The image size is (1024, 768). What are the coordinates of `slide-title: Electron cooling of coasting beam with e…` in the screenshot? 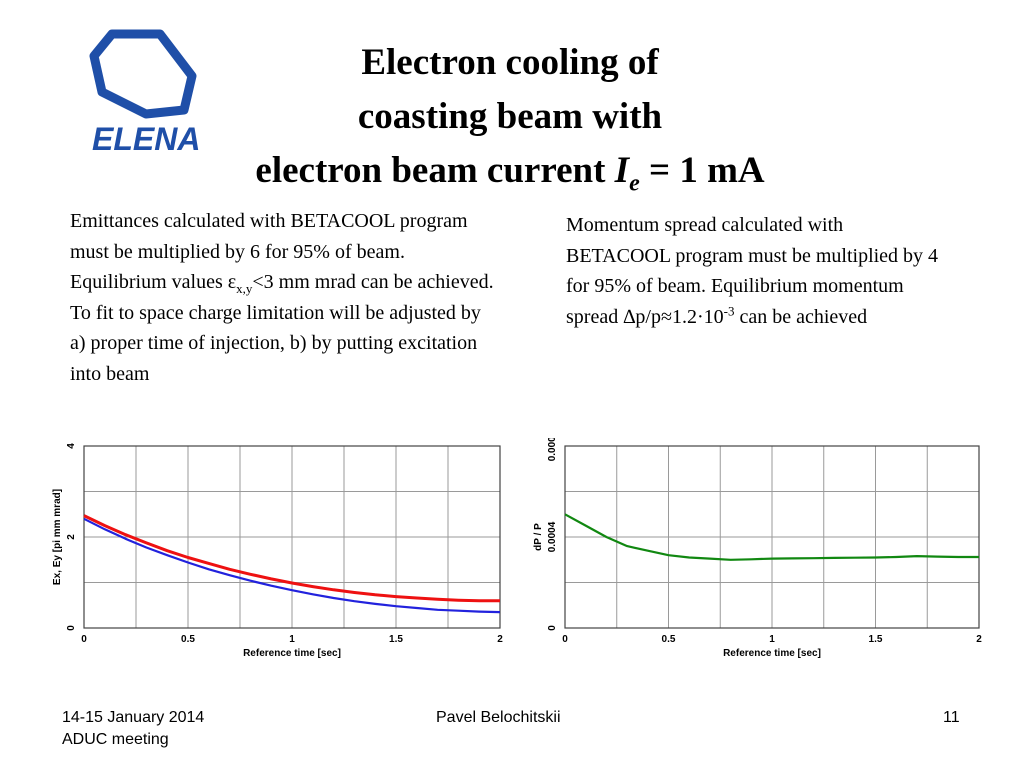 It's located at (510, 123).